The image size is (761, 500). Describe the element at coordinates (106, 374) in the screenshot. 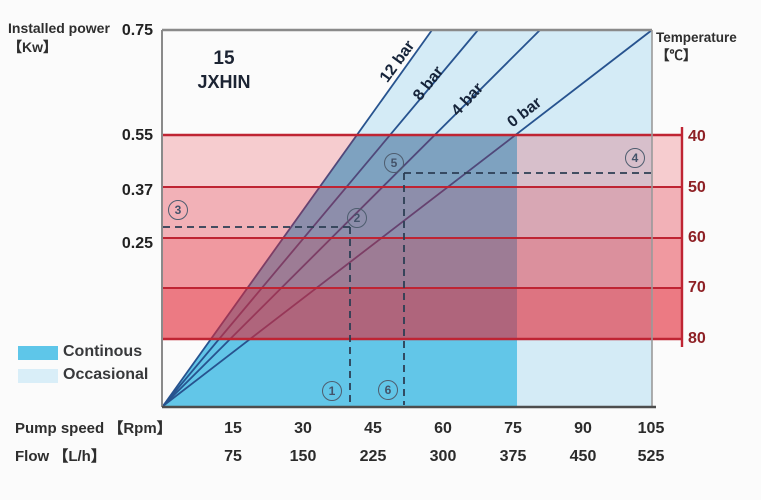

I see `legend-label-occasional: Occasional` at that location.